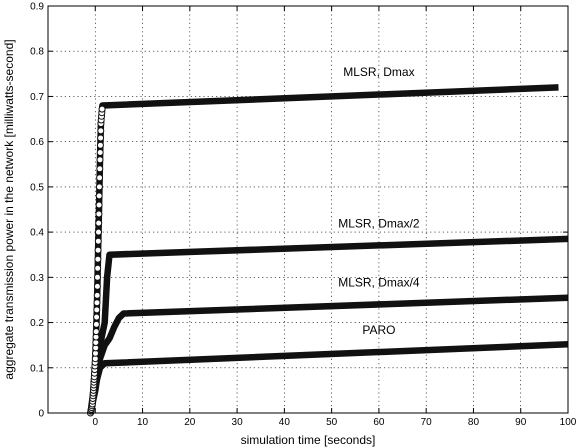 This screenshot has width=576, height=448. What do you see at coordinates (474, 422) in the screenshot?
I see `x-tick-label-8: 80` at bounding box center [474, 422].